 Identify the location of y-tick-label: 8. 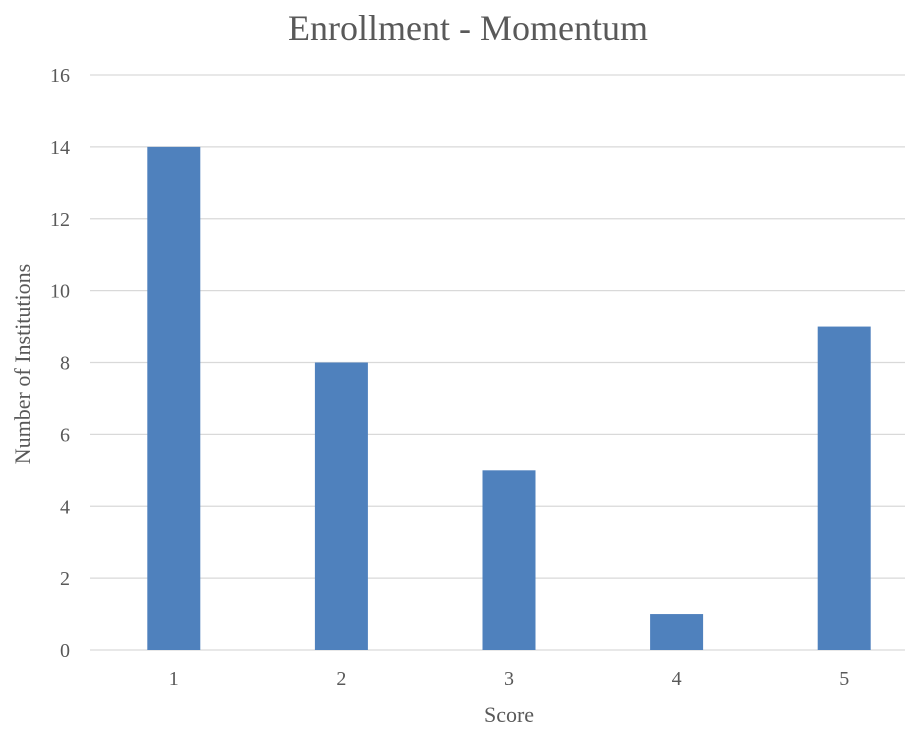
(65, 364).